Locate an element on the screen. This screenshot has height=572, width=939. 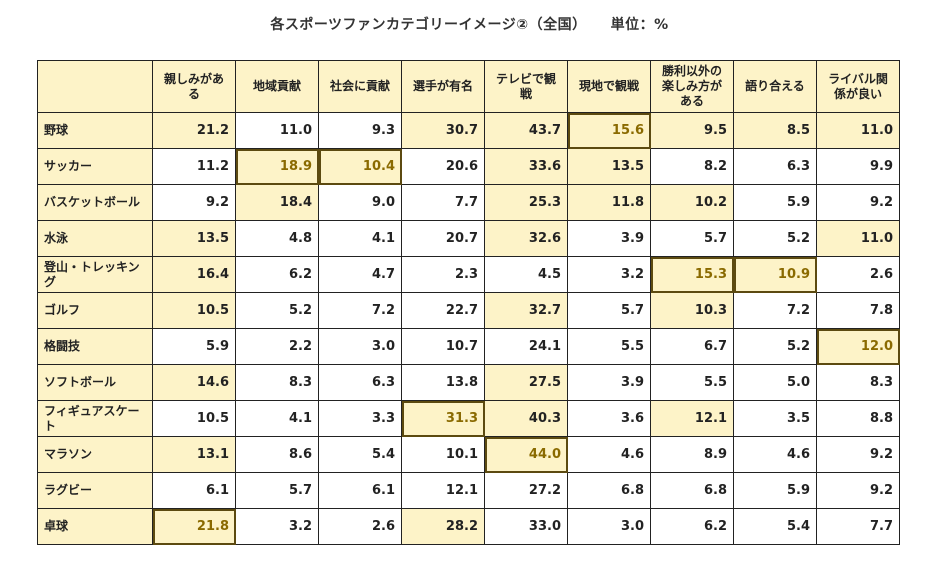
row-label: 登山・トレッキング is located at coordinates (95, 274).